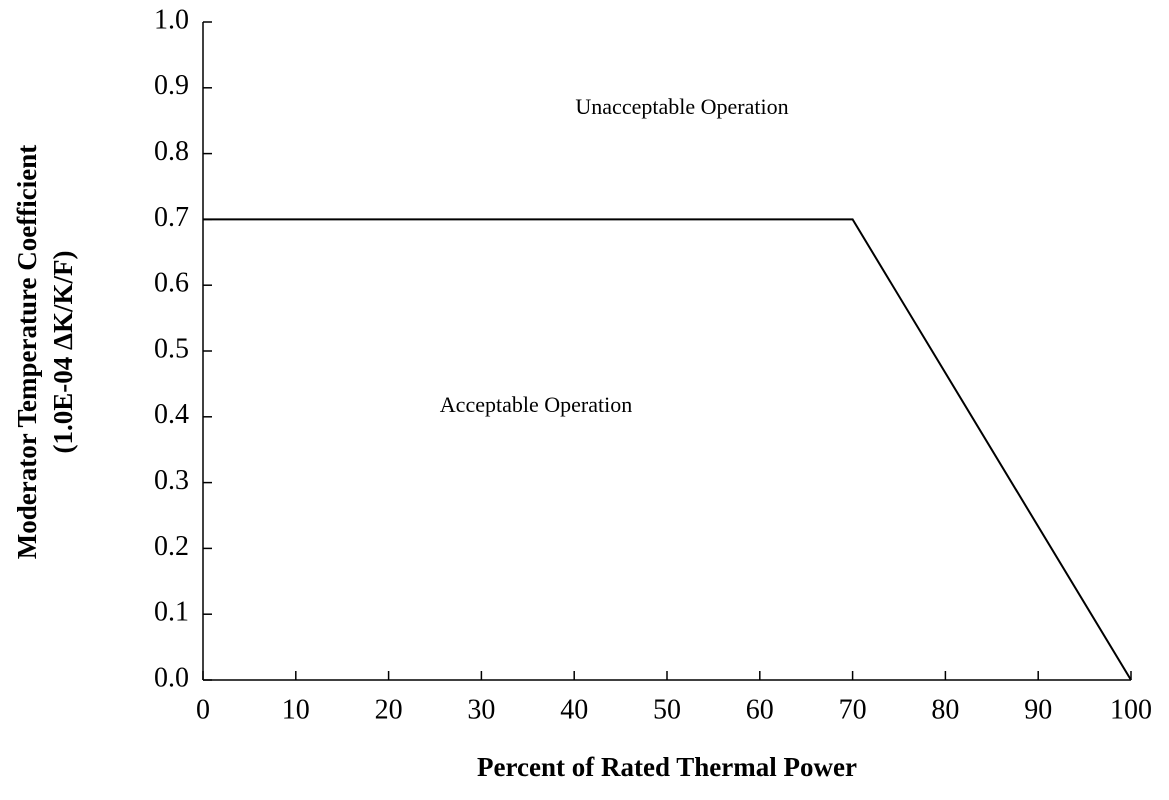  I want to click on x-tick-label: 70, so click(853, 709).